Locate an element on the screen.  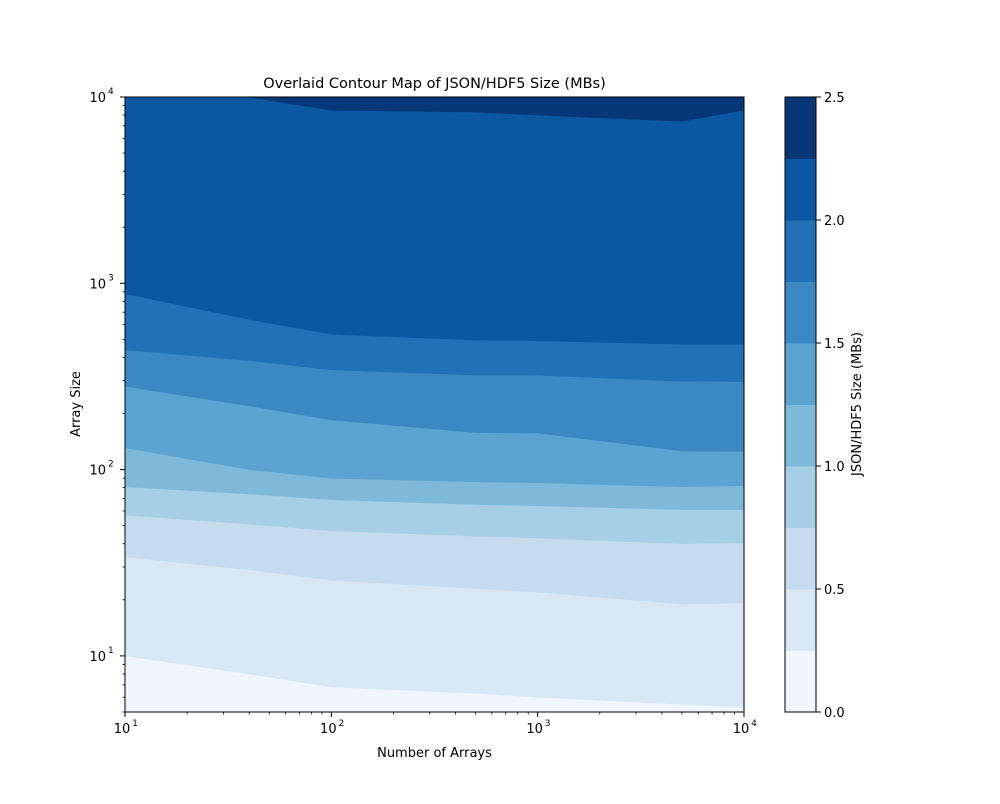
x-tick-label-1: 10 is located at coordinates (328, 729).